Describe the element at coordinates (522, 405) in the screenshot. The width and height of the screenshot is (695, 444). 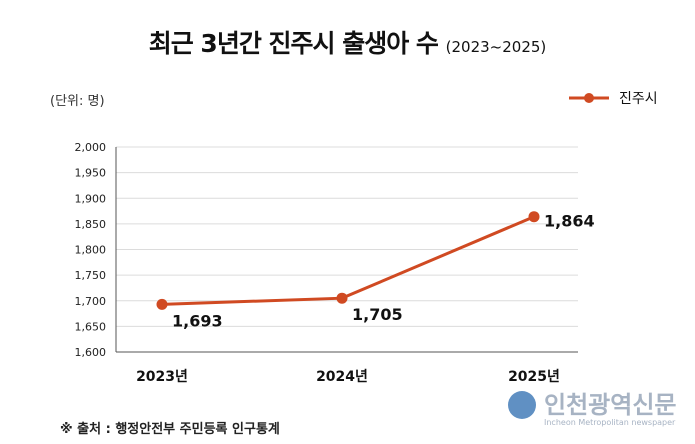
I see `newspaper-logo-icon` at that location.